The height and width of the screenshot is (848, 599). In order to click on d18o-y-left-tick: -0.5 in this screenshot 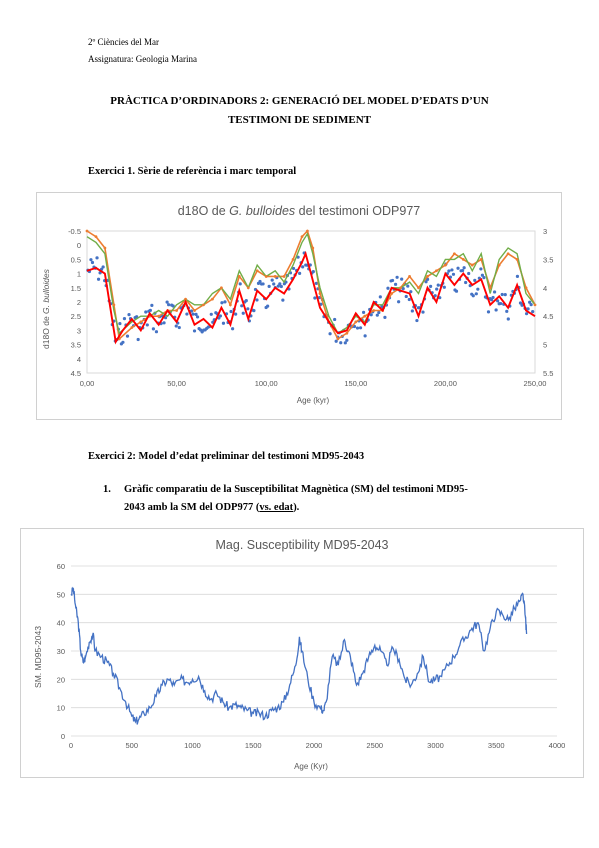, I will do `click(74, 231)`.